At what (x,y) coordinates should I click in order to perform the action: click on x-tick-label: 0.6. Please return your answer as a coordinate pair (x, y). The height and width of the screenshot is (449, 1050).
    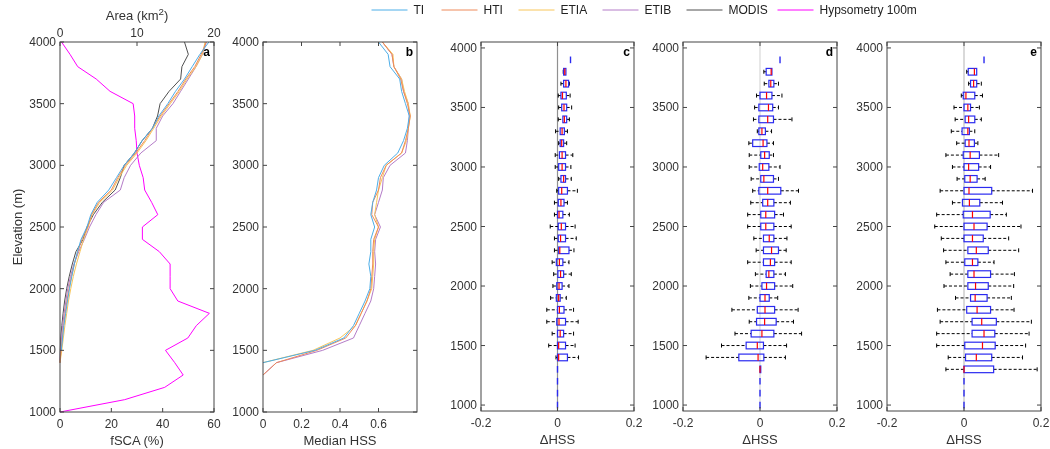
    Looking at the image, I should click on (379, 424).